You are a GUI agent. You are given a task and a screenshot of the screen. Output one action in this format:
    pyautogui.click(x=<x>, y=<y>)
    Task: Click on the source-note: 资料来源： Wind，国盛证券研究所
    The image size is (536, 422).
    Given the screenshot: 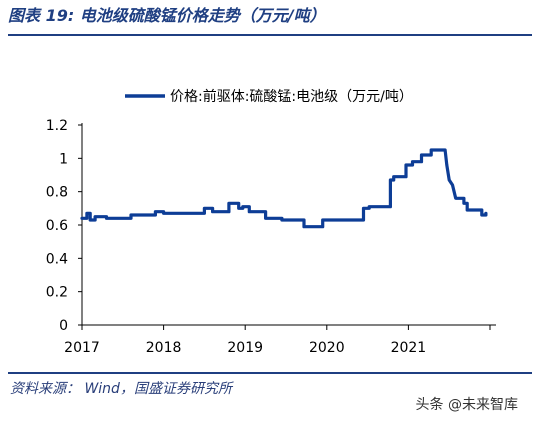 What is the action you would take?
    pyautogui.click(x=121, y=389)
    